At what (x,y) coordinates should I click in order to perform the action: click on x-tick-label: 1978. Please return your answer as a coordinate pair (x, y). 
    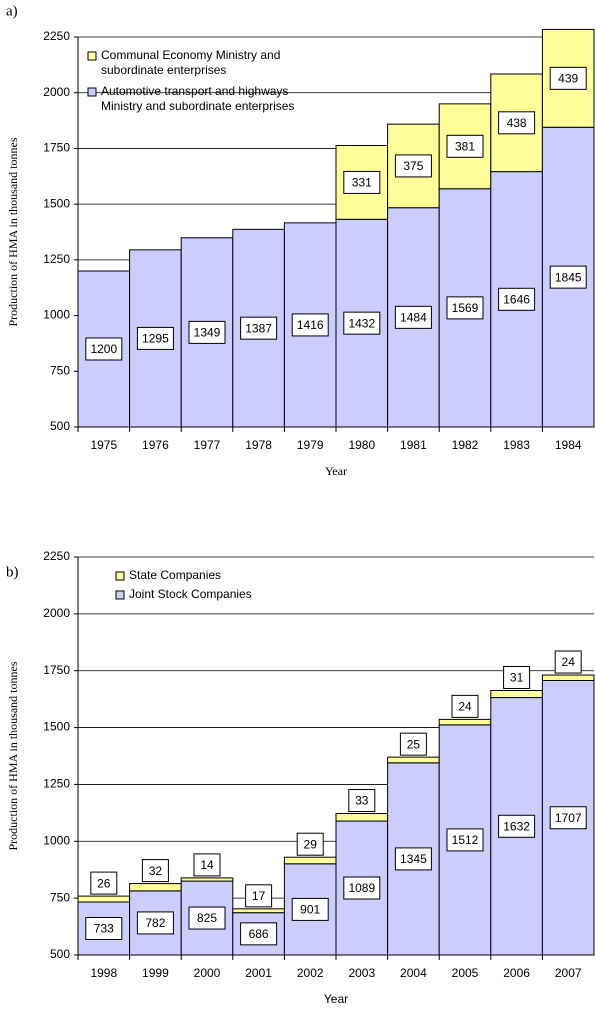
    Looking at the image, I should click on (258, 445).